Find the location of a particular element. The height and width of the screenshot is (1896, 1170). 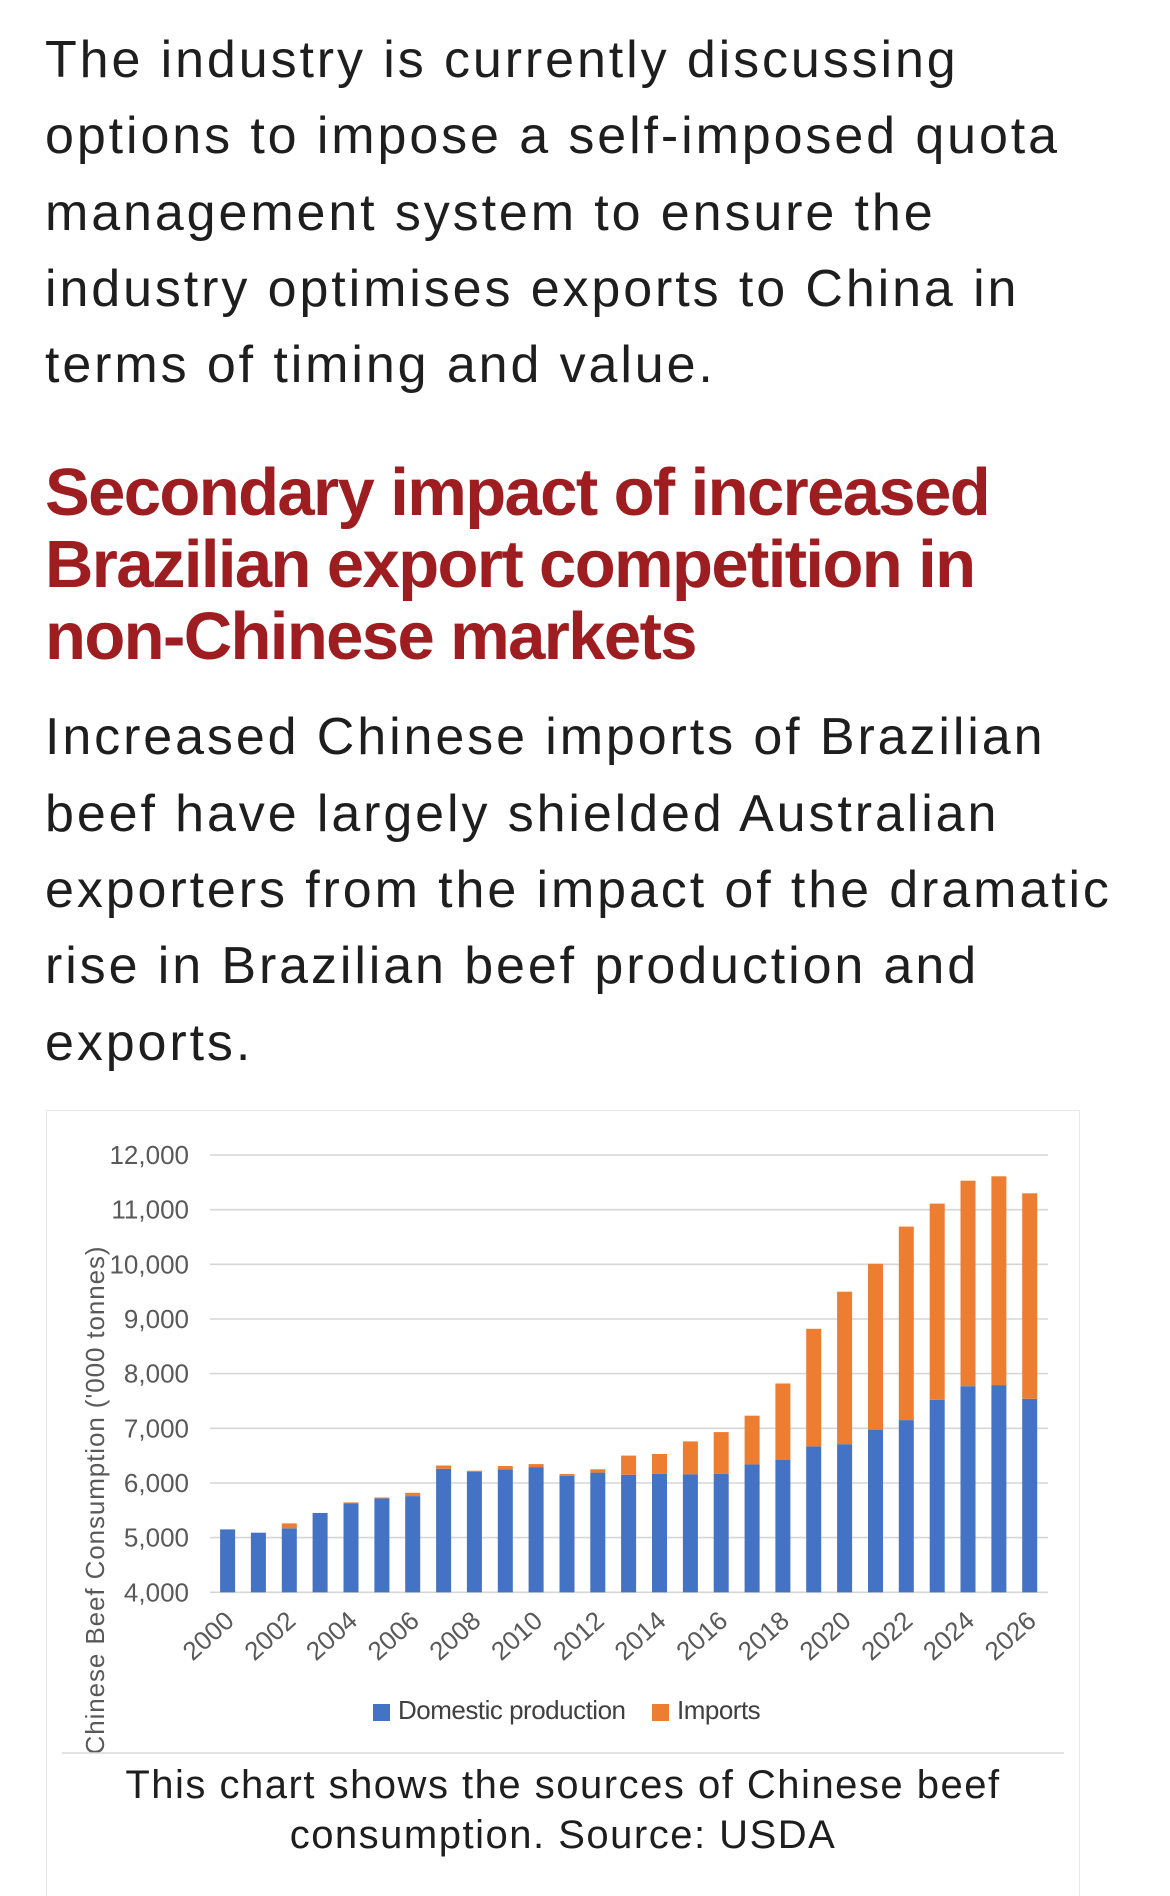

svg-text: Imports is located at coordinates (719, 1710).